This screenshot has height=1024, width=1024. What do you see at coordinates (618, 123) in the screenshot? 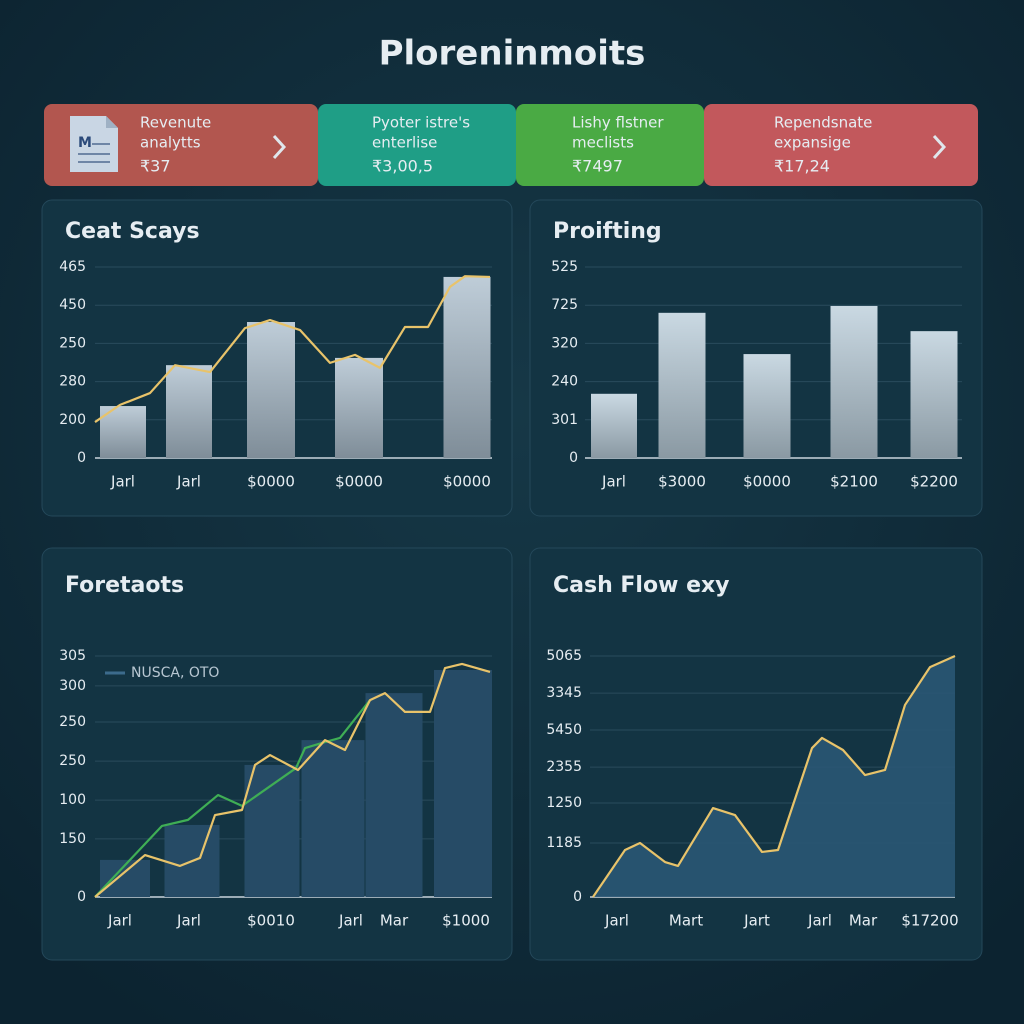
I see `kpi-label: Lishy flstner` at bounding box center [618, 123].